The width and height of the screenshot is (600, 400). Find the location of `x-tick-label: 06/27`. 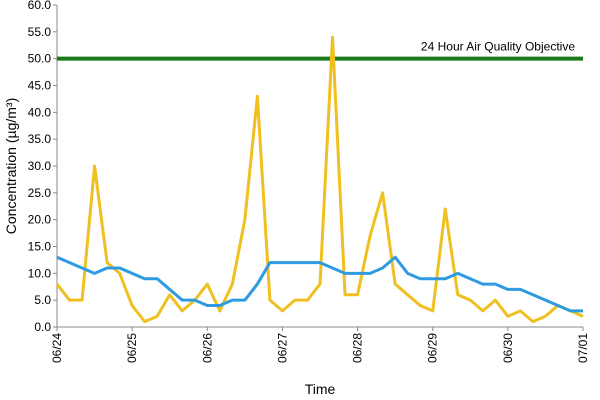

x-tick-label: 06/27 is located at coordinates (282, 348).